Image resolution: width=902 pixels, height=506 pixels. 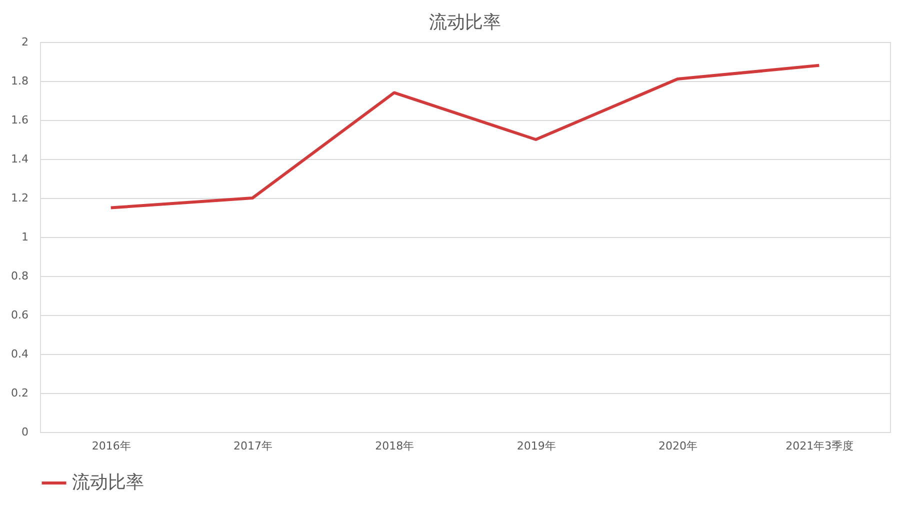 What do you see at coordinates (536, 446) in the screenshot?
I see `x-tick-label: 2019年` at bounding box center [536, 446].